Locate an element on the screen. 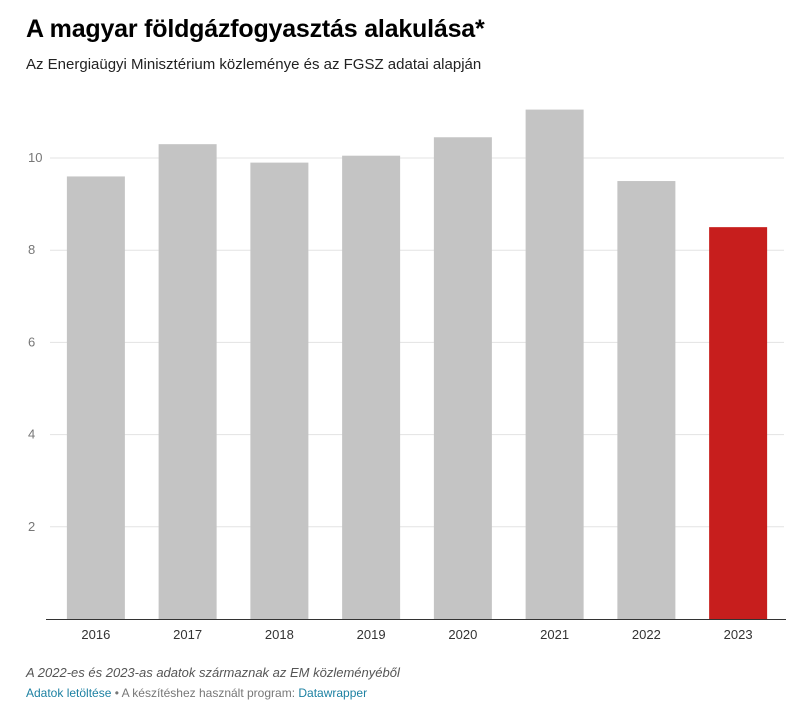  x-tick-label: 2023 is located at coordinates (738, 634).